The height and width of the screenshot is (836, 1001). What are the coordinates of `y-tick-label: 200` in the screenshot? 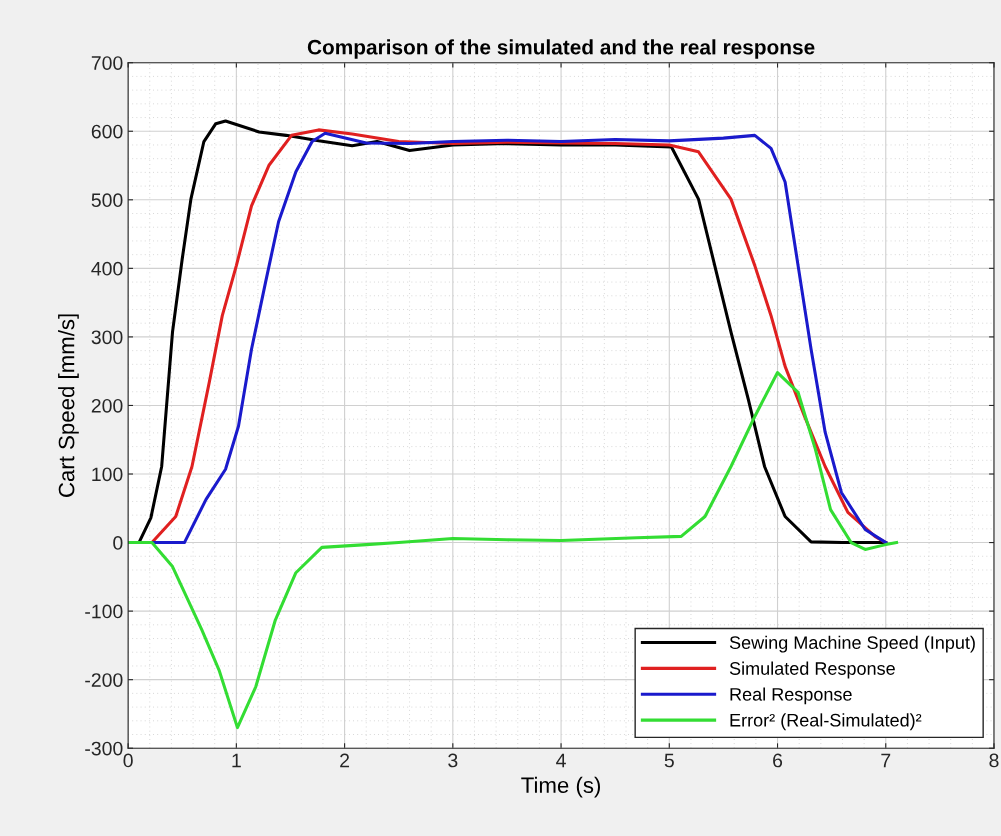 It's located at (107, 405).